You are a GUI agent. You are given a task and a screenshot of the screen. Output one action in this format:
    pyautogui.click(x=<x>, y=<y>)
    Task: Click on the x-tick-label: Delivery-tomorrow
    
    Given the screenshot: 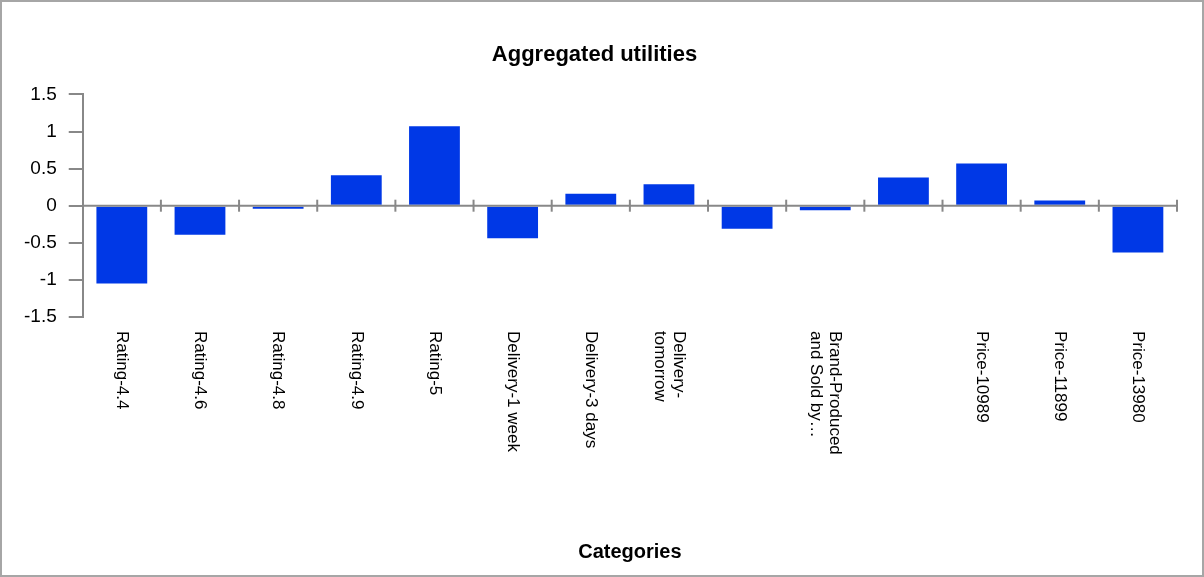 What is the action you would take?
    pyautogui.click(x=669, y=367)
    